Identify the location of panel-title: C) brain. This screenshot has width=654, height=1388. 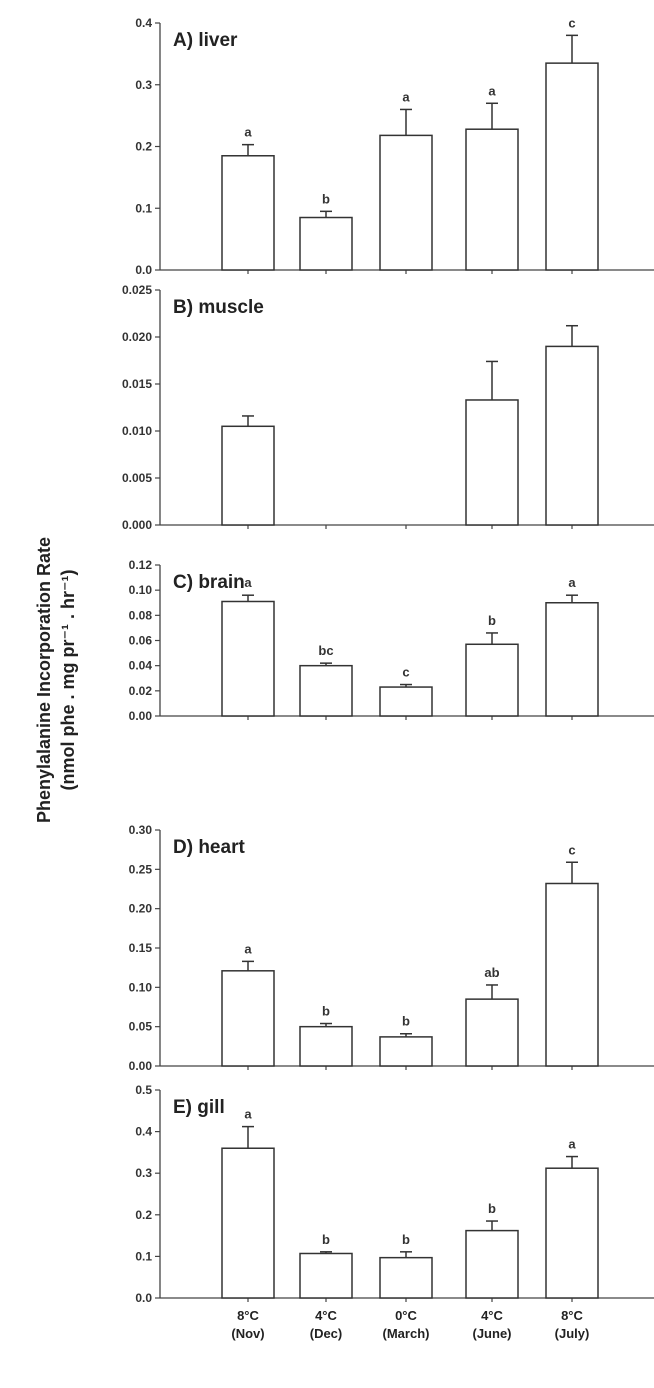
(209, 582).